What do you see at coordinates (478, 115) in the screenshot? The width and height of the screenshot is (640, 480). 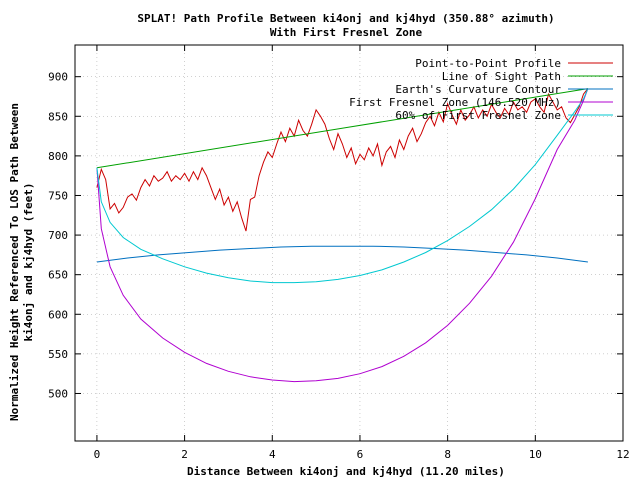 I see `legend-label: 60% of First Fresnel Zone` at bounding box center [478, 115].